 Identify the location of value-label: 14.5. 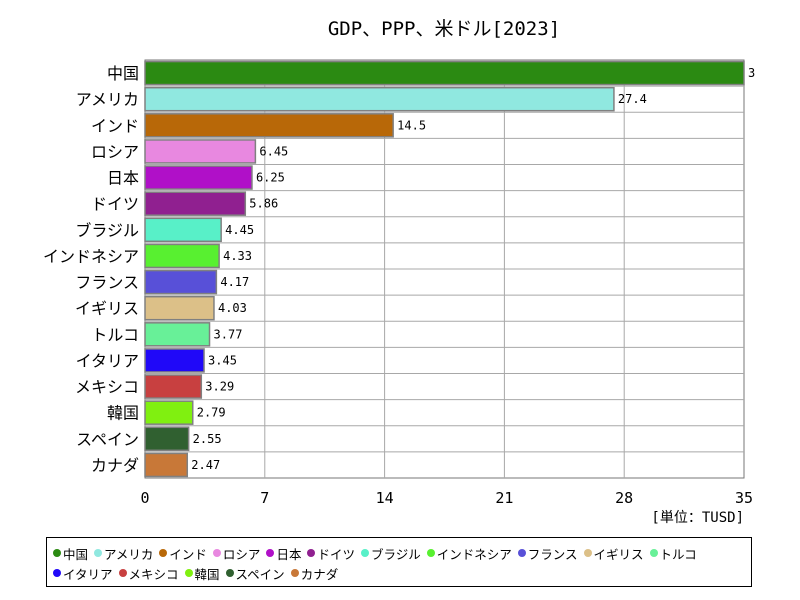
(411, 125).